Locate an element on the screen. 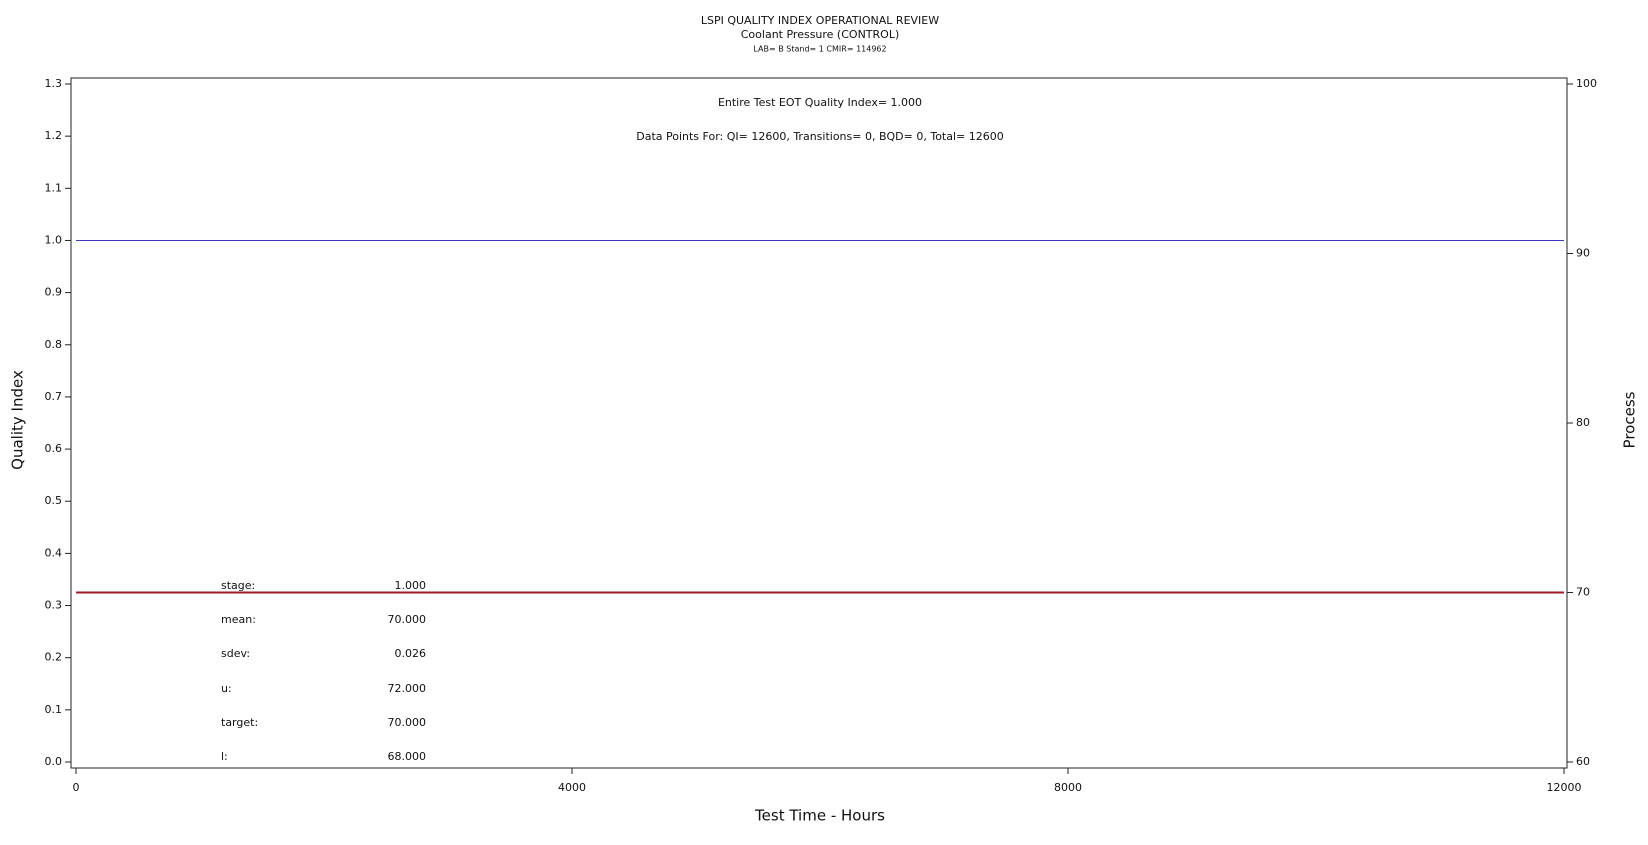 Image resolution: width=1648 pixels, height=845 pixels. y2-axis-label: Process is located at coordinates (1630, 419).